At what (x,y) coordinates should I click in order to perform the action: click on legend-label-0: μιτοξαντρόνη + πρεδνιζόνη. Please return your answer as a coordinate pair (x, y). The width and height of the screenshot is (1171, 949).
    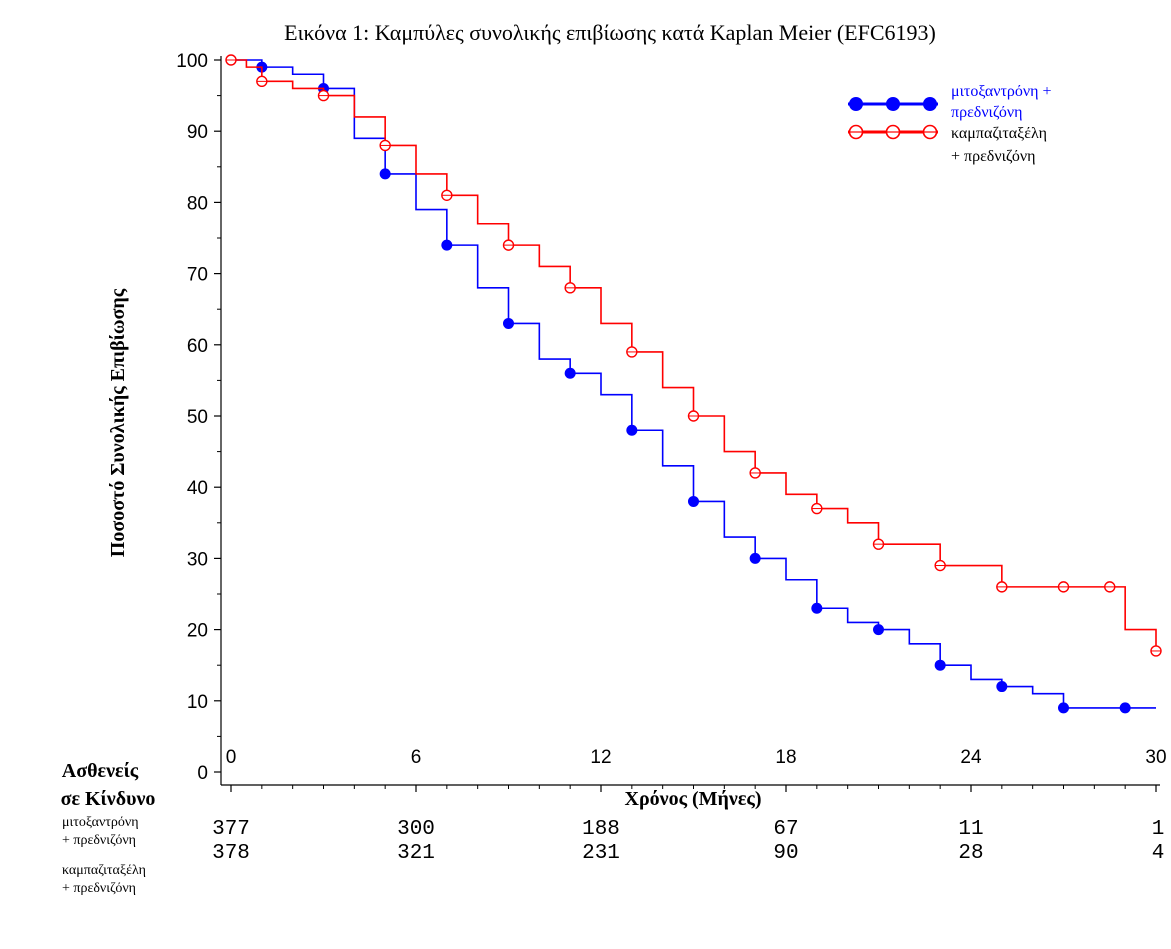
    Looking at the image, I should click on (1001, 102).